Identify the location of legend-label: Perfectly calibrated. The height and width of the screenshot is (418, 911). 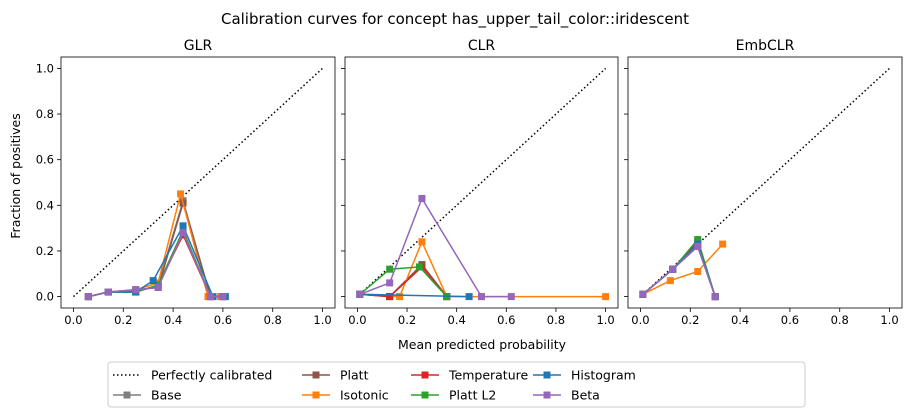
(211, 375).